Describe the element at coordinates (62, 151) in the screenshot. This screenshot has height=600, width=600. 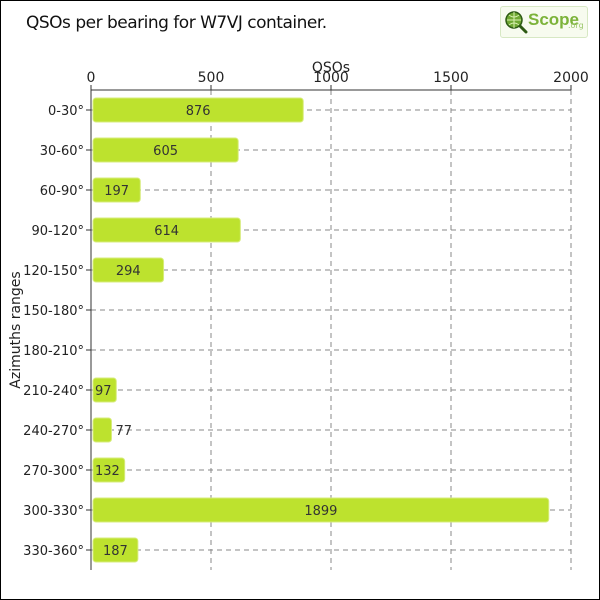
I see `category-label: 30-60°` at that location.